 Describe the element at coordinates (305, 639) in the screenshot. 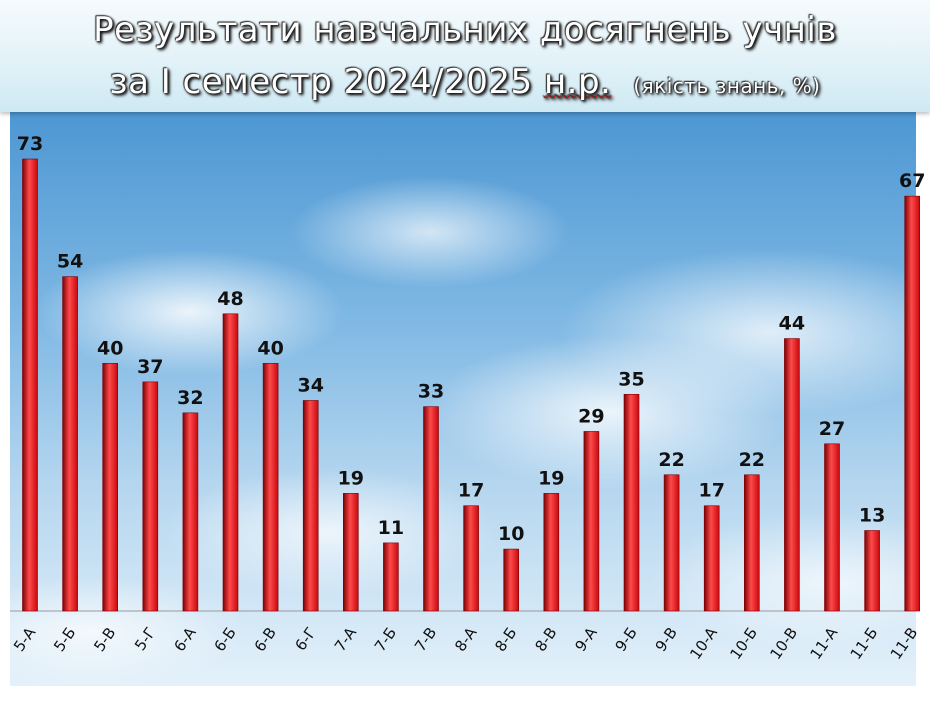

I see `category-label-6-Г: 6-Г` at that location.